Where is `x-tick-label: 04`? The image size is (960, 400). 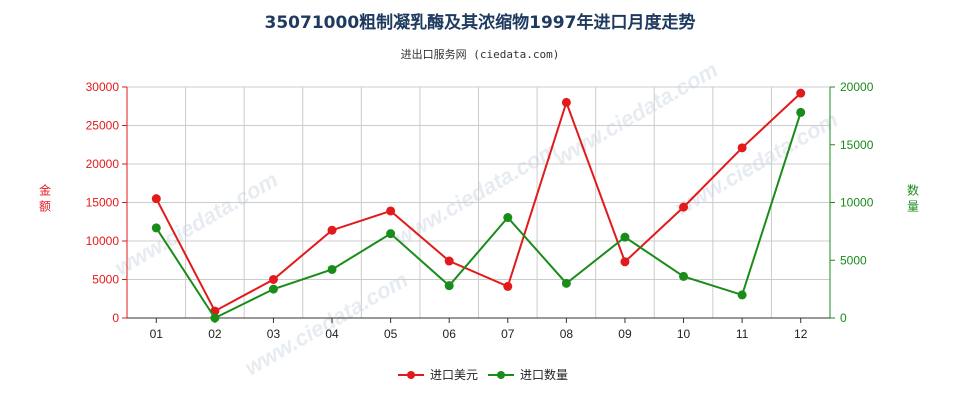
x-tick-label: 04 is located at coordinates (332, 334).